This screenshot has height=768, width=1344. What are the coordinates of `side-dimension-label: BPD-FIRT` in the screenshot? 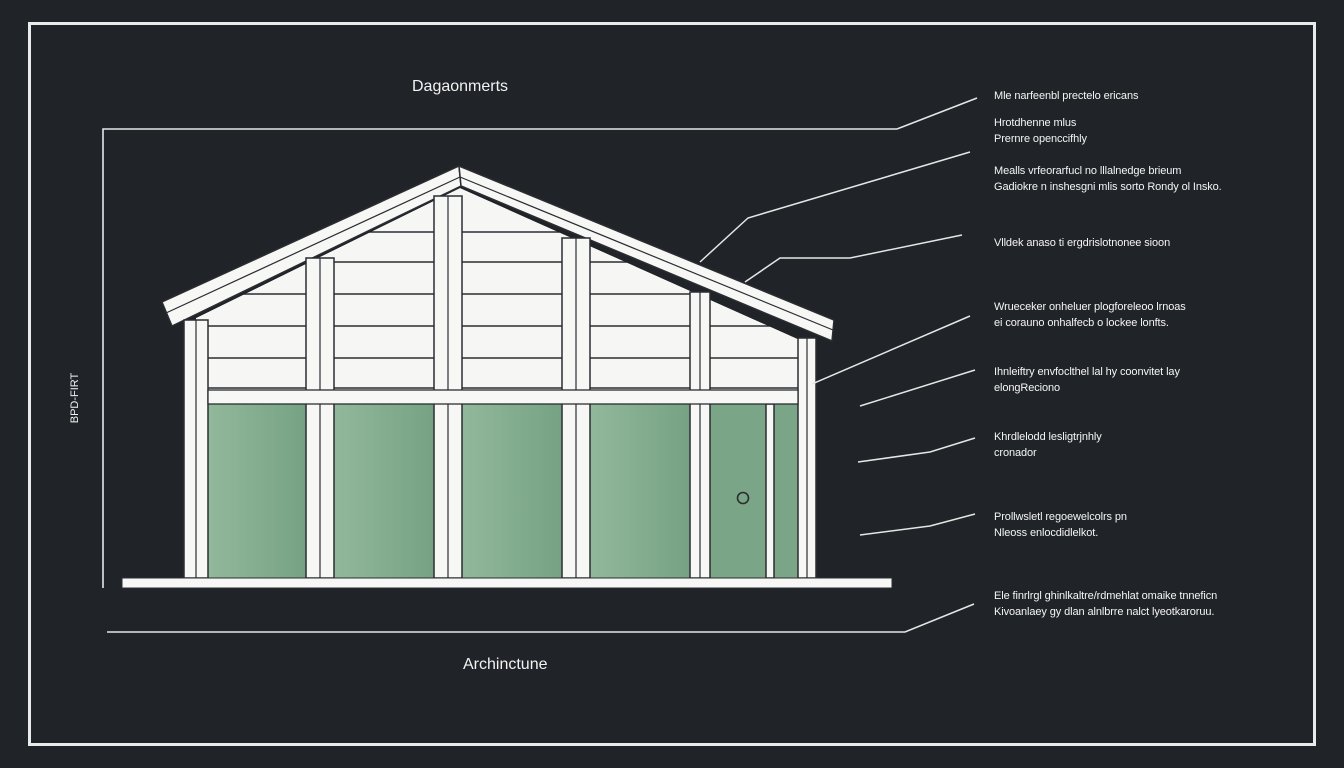 It's located at (75, 398).